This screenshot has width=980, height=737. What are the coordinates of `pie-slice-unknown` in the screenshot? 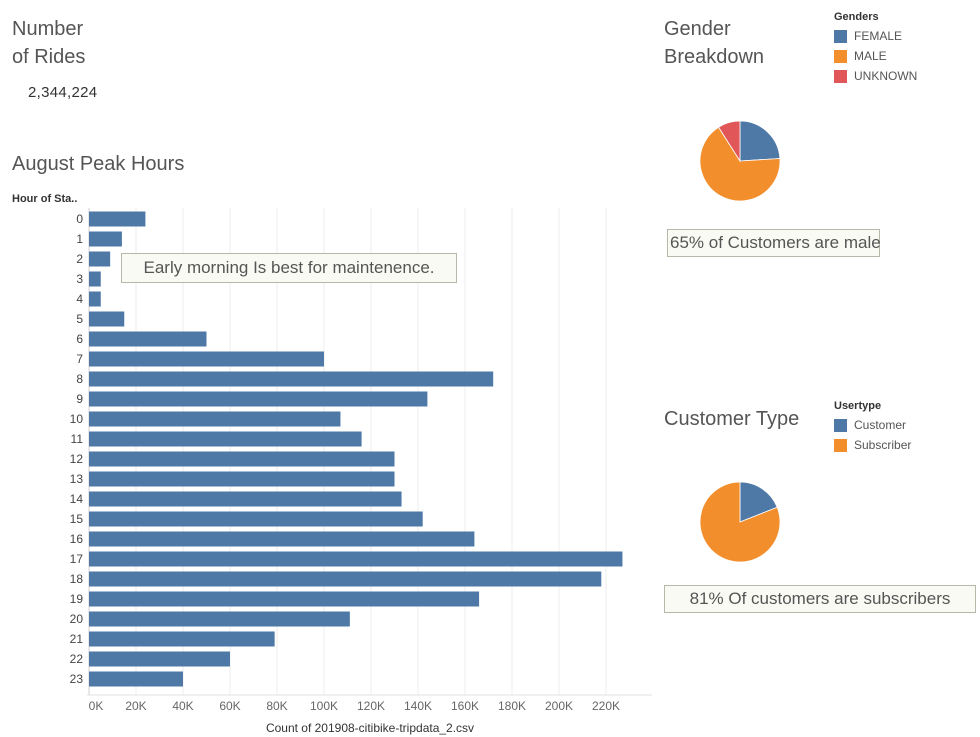 It's located at (729, 141).